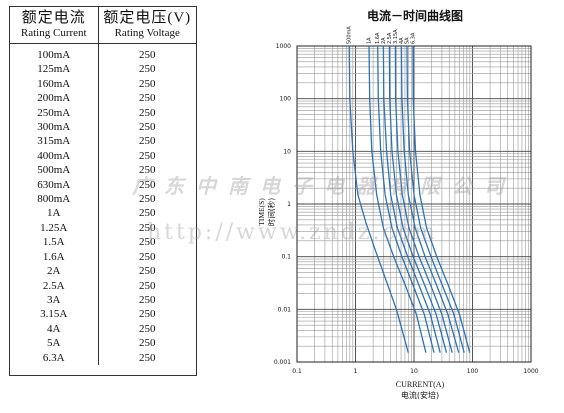 Image resolution: width=564 pixels, height=413 pixels. I want to click on cell-current: 100mA, so click(54, 55).